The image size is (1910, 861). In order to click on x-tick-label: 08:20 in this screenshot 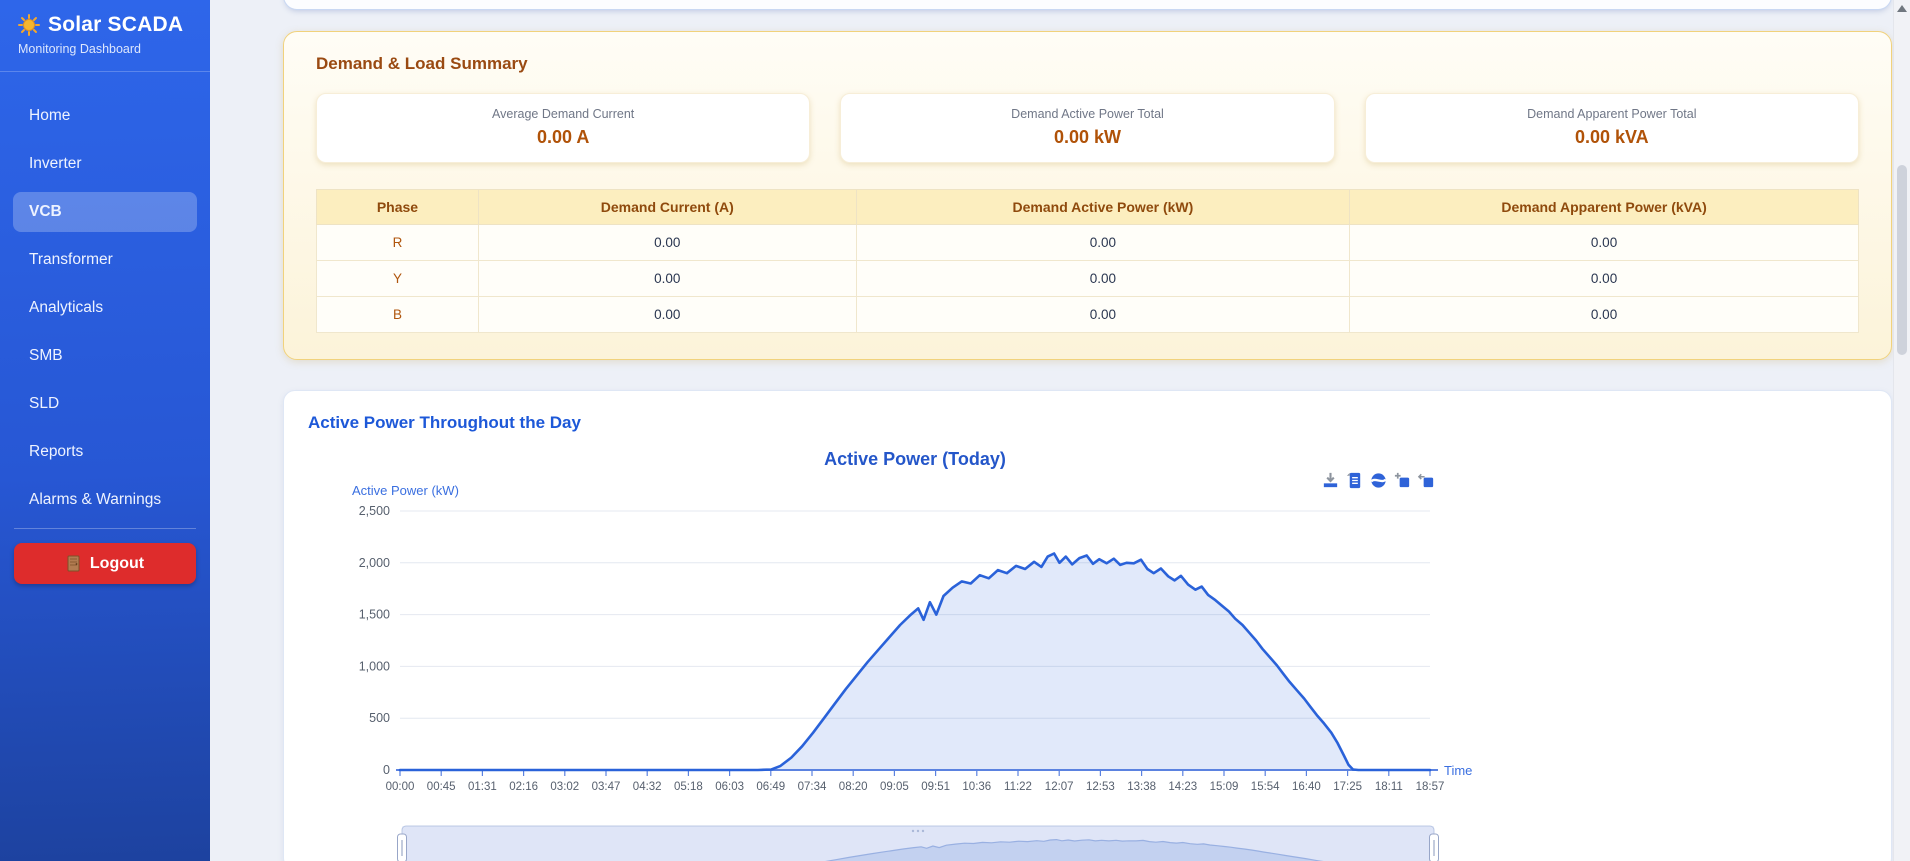, I will do `click(853, 787)`.